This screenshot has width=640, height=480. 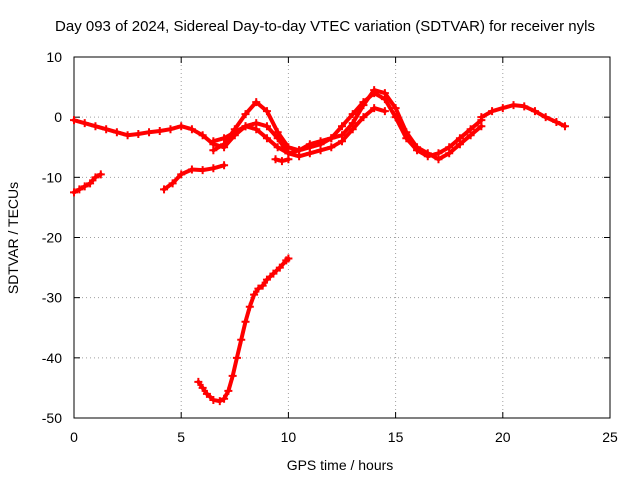 What do you see at coordinates (523, 116) in the screenshot?
I see `series-track-tail` at bounding box center [523, 116].